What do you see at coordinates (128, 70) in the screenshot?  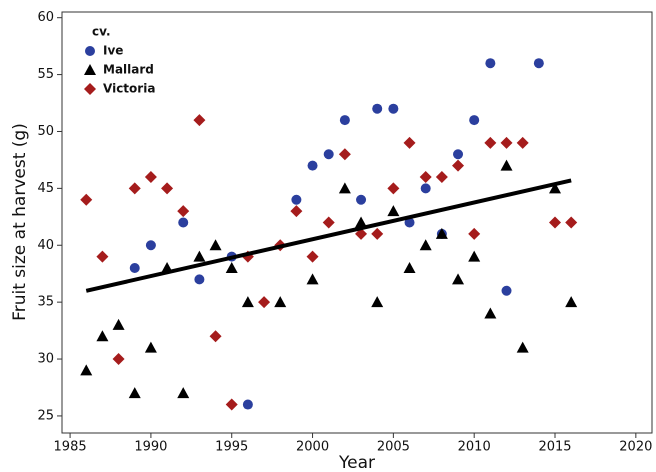 I see `legend-label: Mallard` at bounding box center [128, 70].